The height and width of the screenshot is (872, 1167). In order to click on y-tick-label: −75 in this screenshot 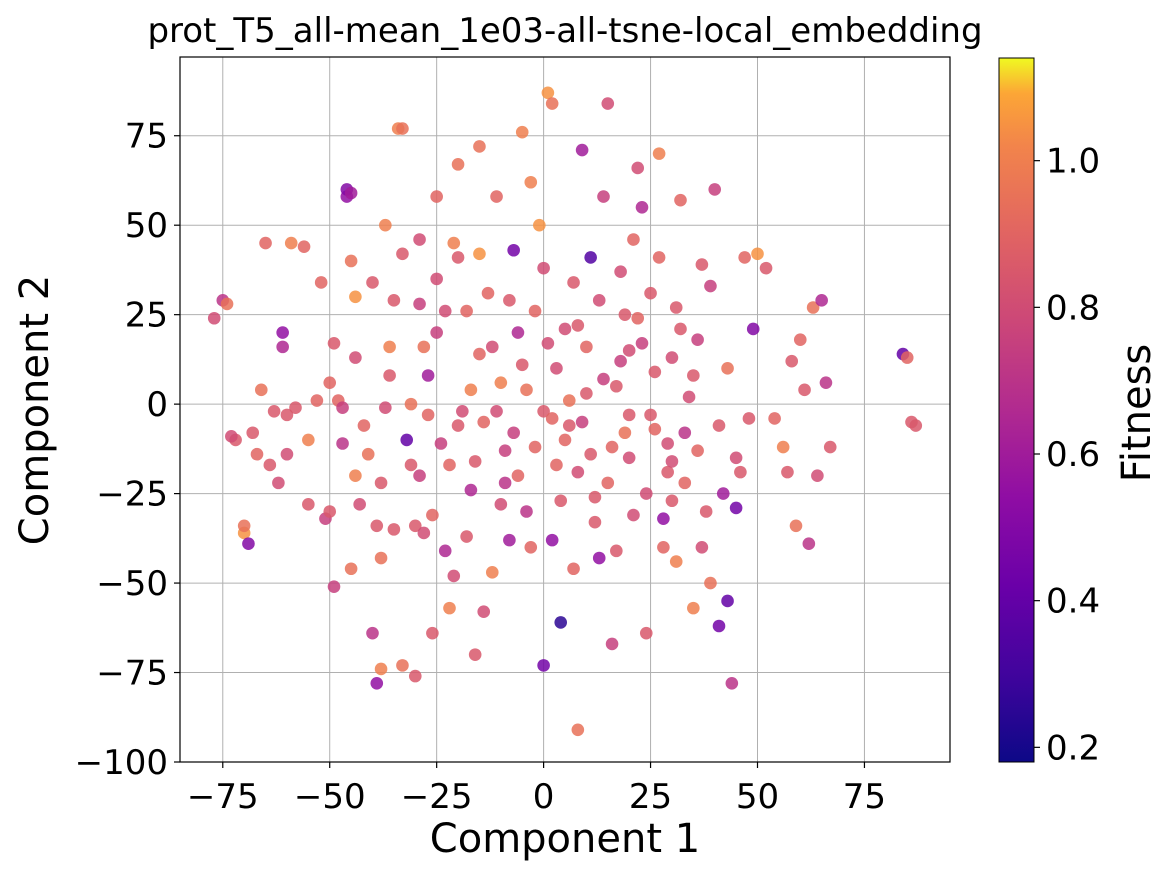, I will do `click(132, 674)`.